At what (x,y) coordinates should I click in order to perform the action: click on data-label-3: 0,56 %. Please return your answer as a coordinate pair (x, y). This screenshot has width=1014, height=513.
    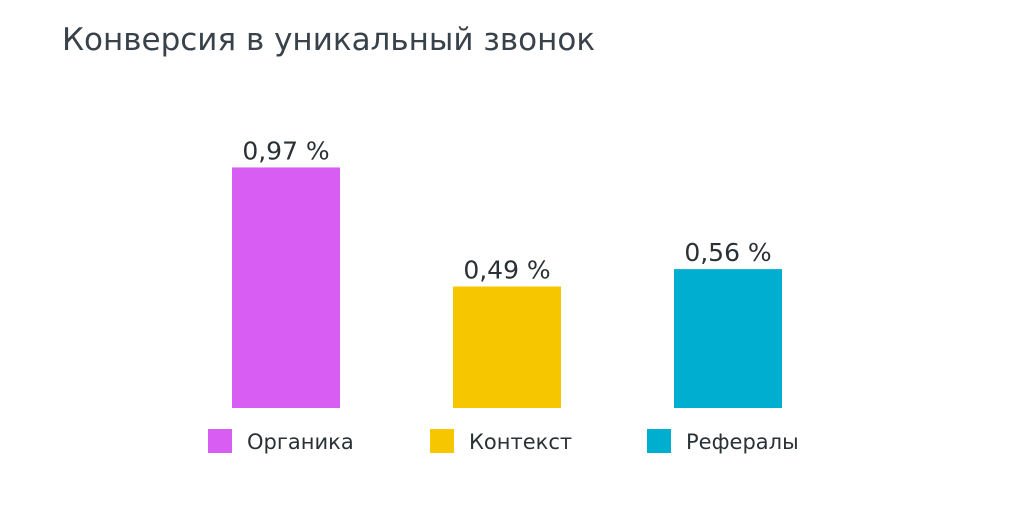
    Looking at the image, I should click on (727, 252).